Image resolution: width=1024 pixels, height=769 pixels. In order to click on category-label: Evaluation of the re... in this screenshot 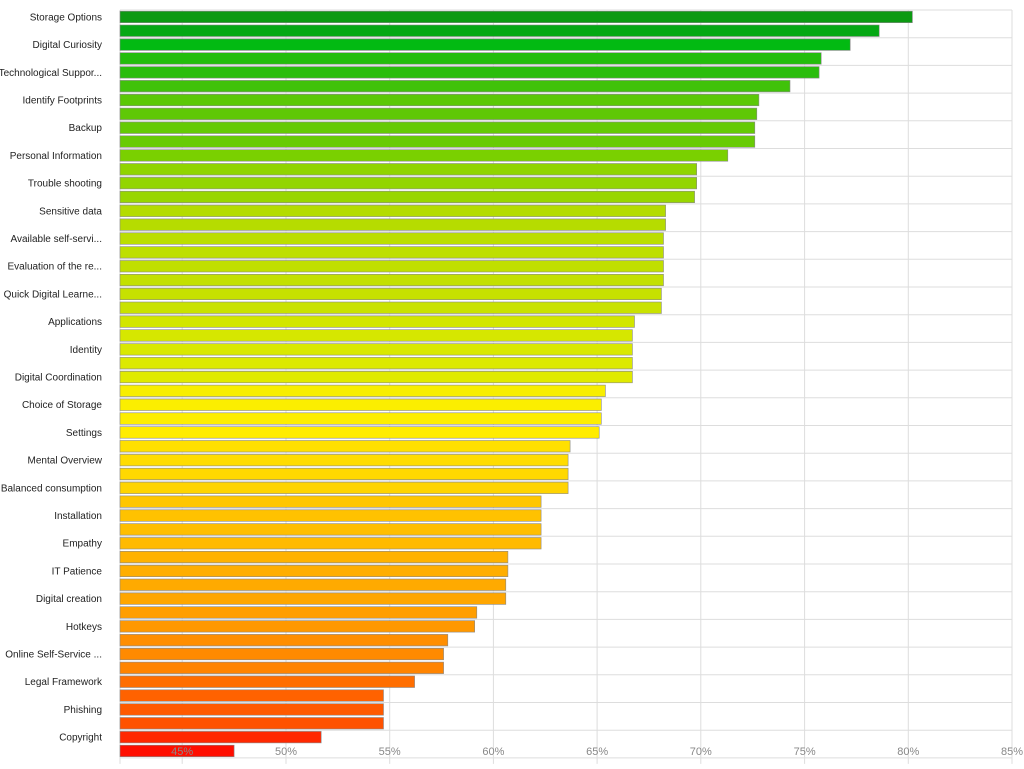, I will do `click(54, 267)`.